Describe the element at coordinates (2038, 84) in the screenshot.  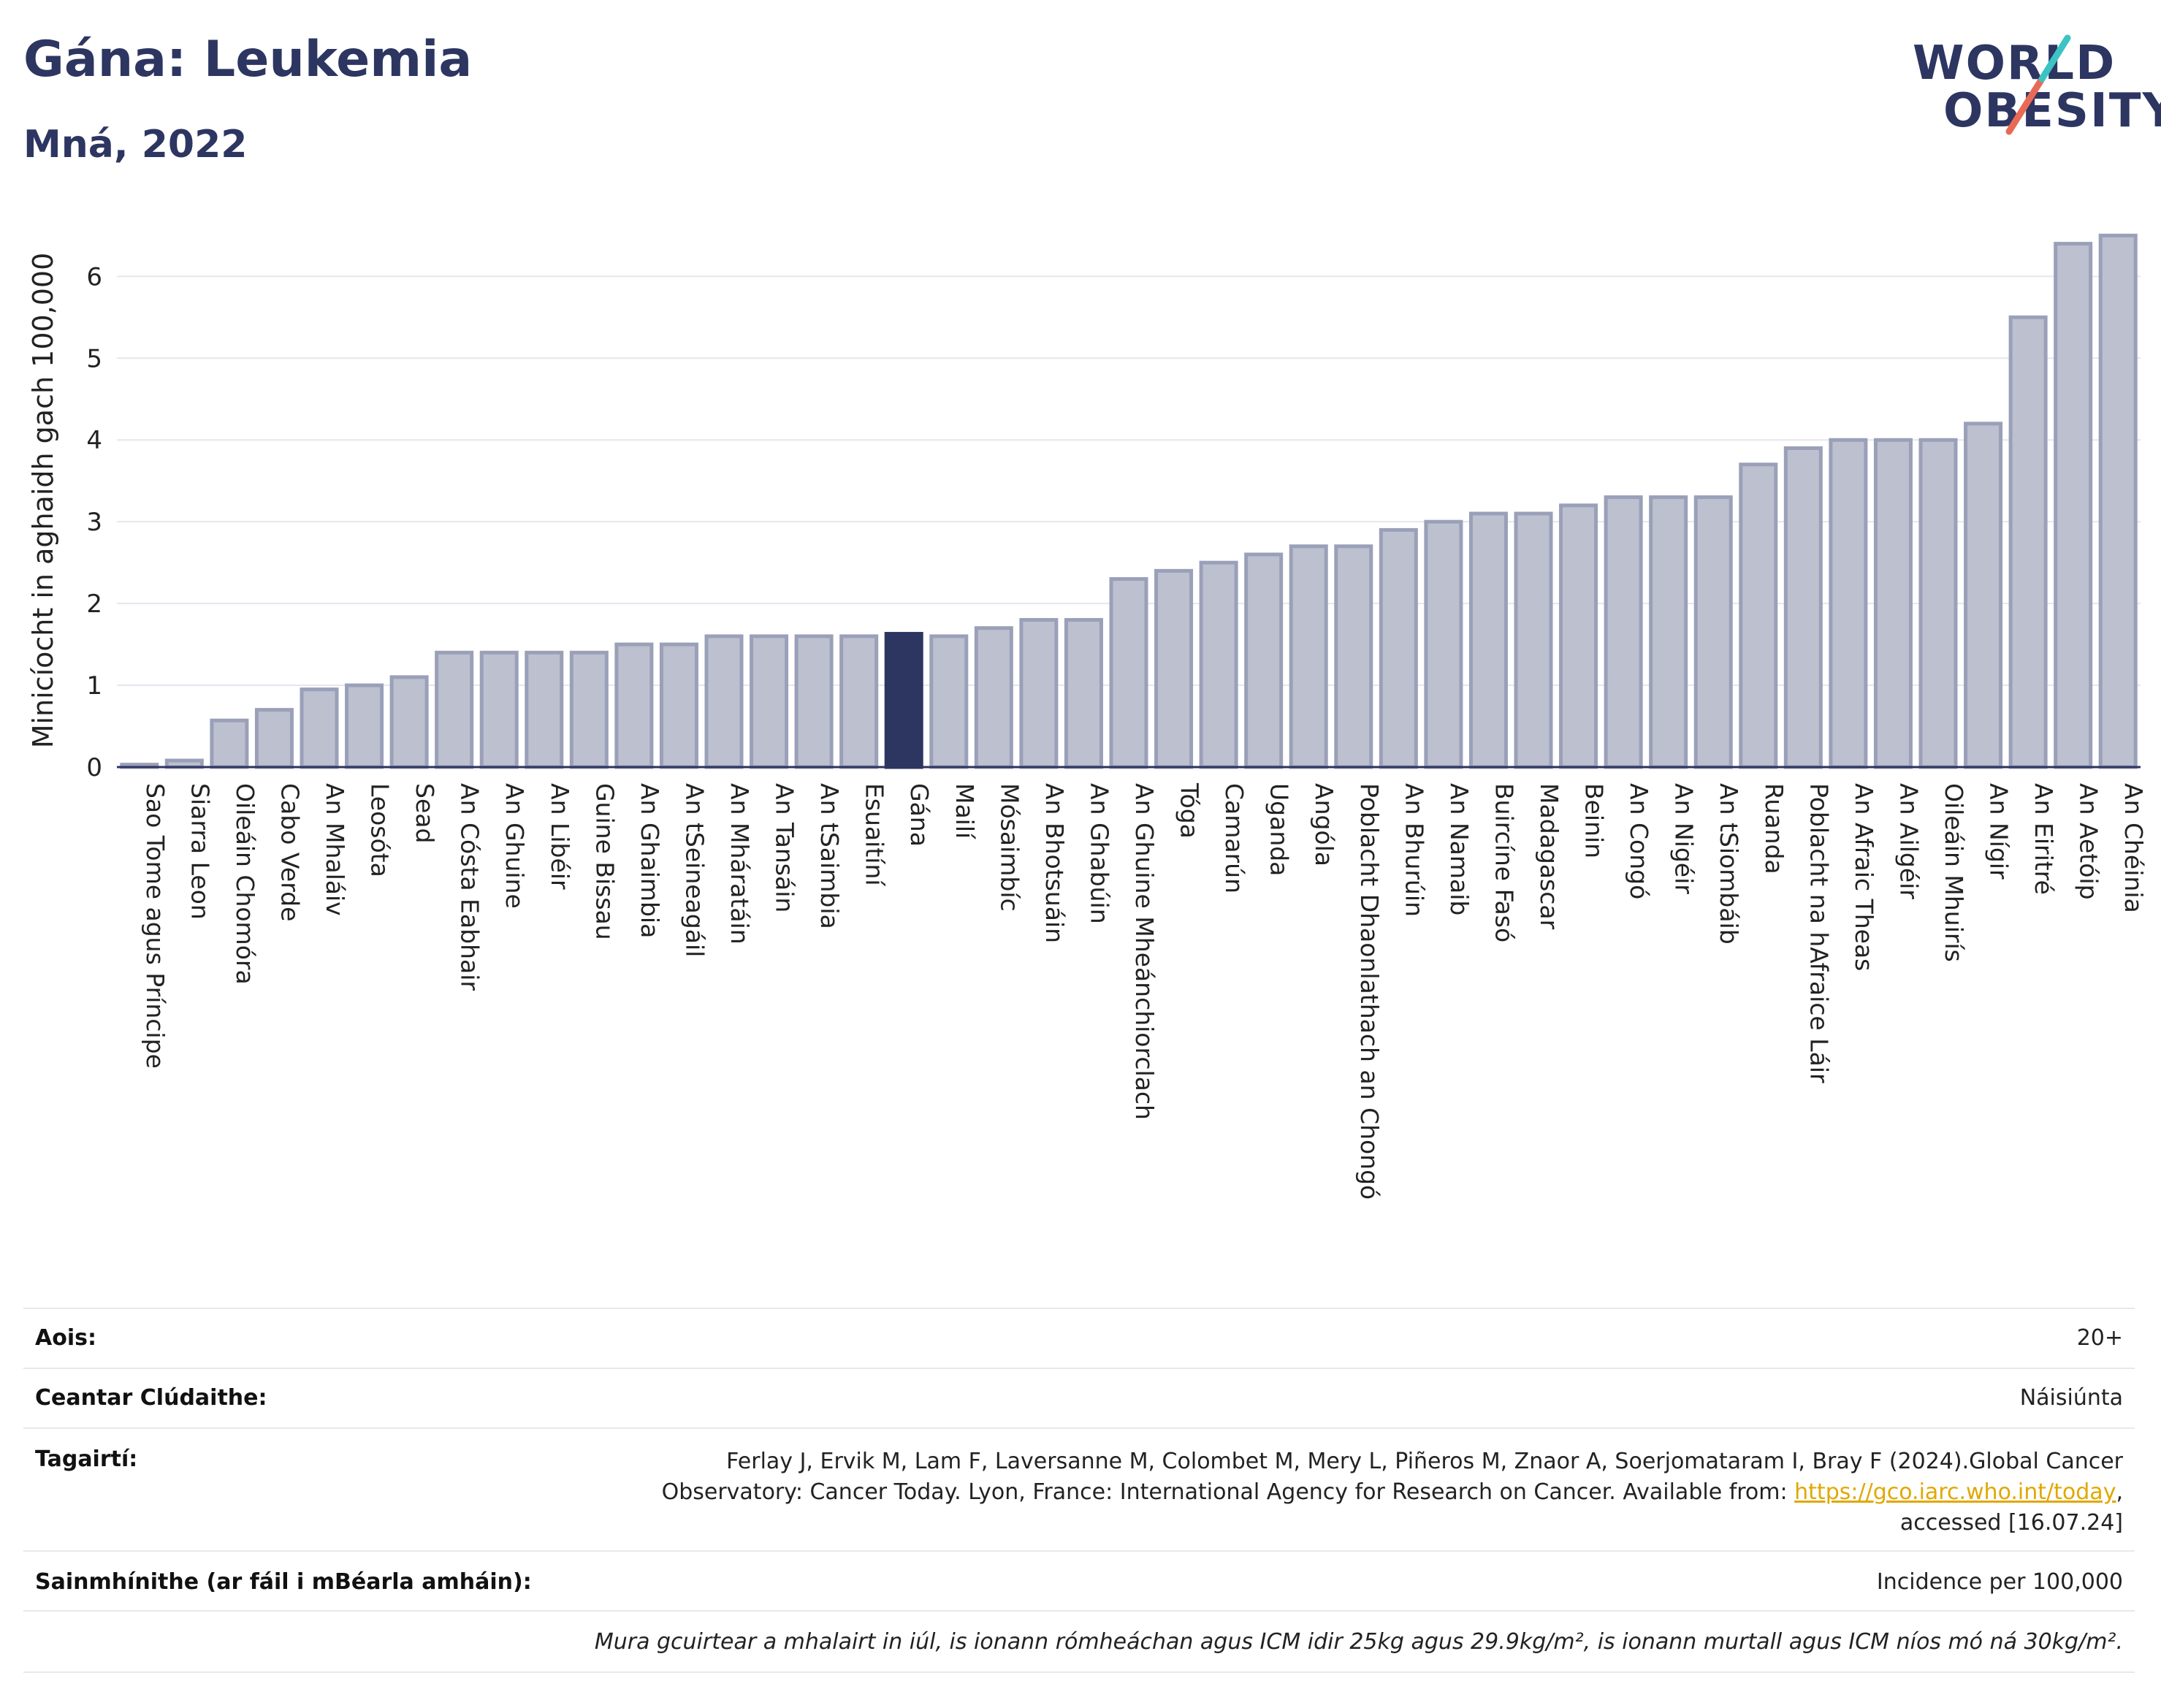
I see `logo-slash-icon` at that location.